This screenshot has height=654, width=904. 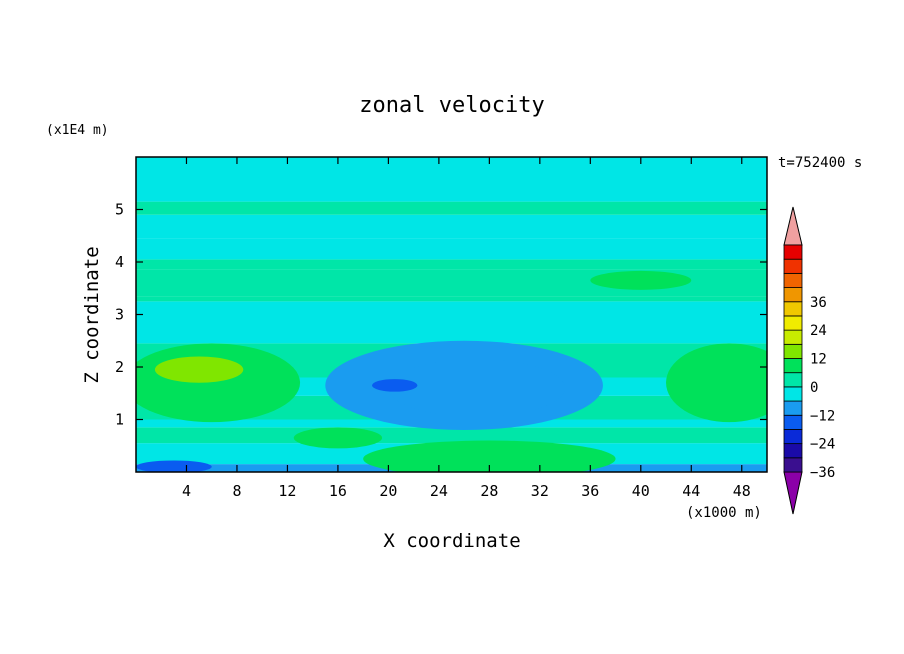 What do you see at coordinates (822, 416) in the screenshot?
I see `colorbar-tick-label: −12` at bounding box center [822, 416].